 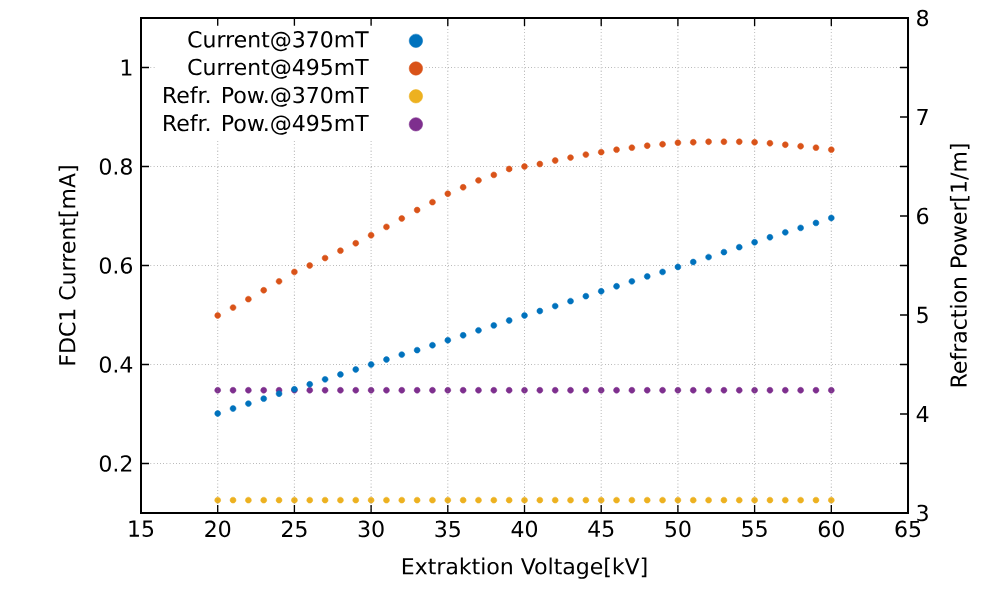 I want to click on x-tick-label: 60, so click(x=831, y=529).